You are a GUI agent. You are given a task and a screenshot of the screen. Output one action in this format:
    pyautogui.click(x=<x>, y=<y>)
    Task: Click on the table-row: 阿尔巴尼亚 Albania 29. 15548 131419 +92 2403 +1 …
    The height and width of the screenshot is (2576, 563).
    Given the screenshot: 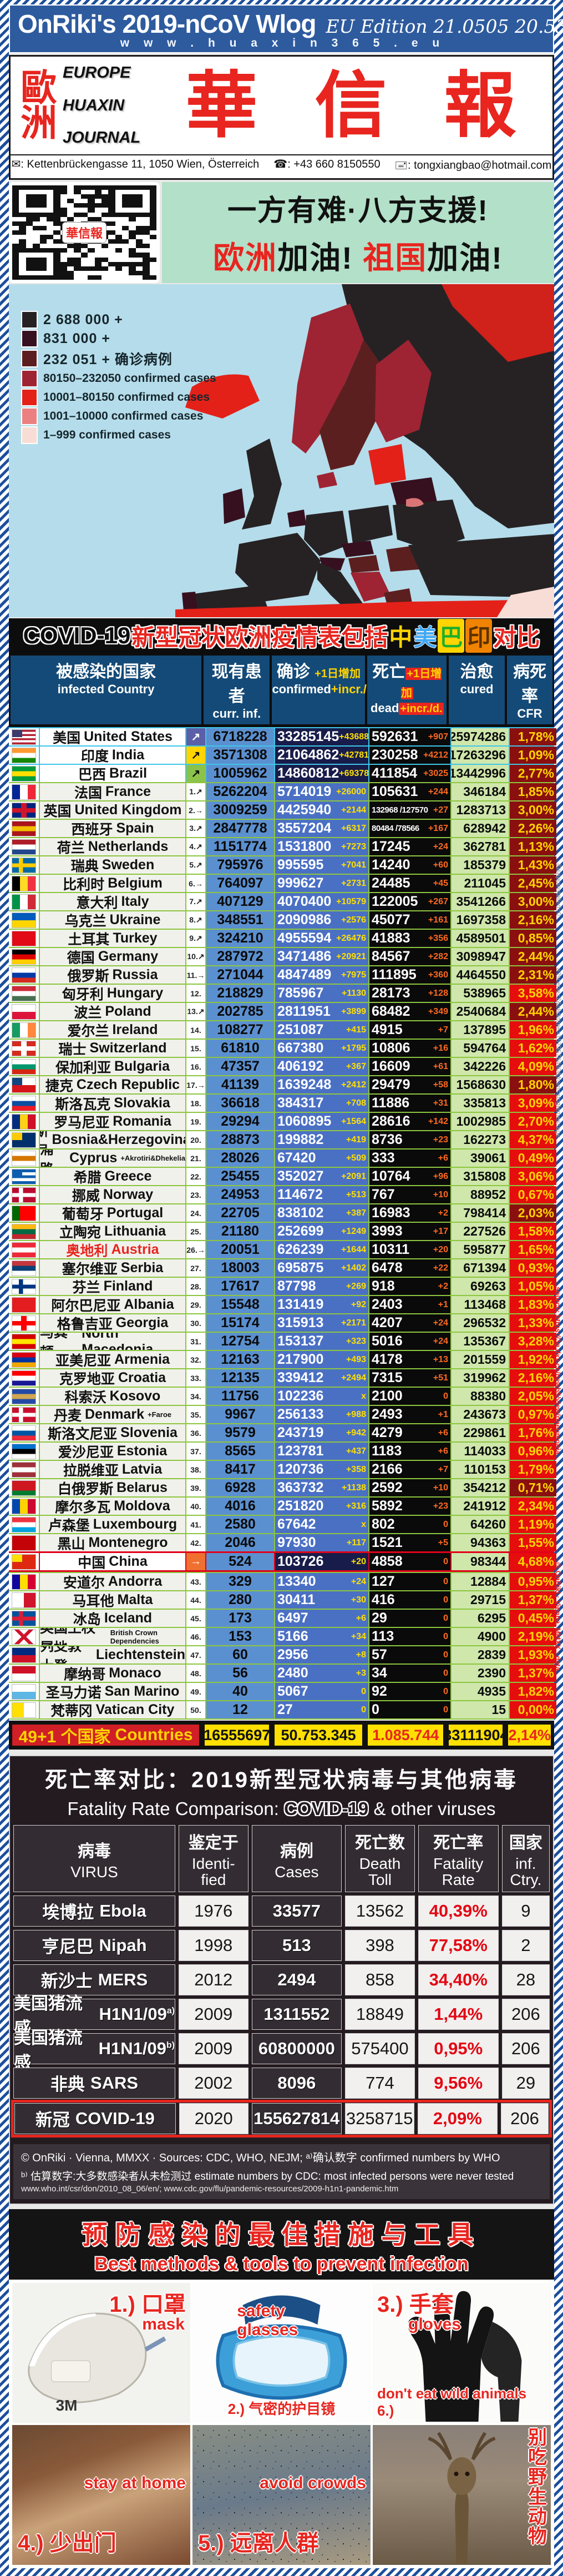 What is the action you would take?
    pyautogui.click(x=282, y=1304)
    